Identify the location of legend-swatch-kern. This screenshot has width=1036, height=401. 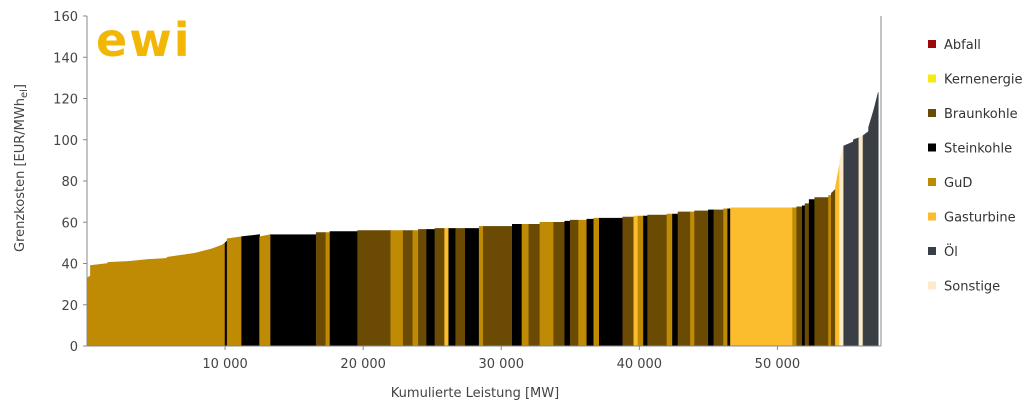
(932, 78).